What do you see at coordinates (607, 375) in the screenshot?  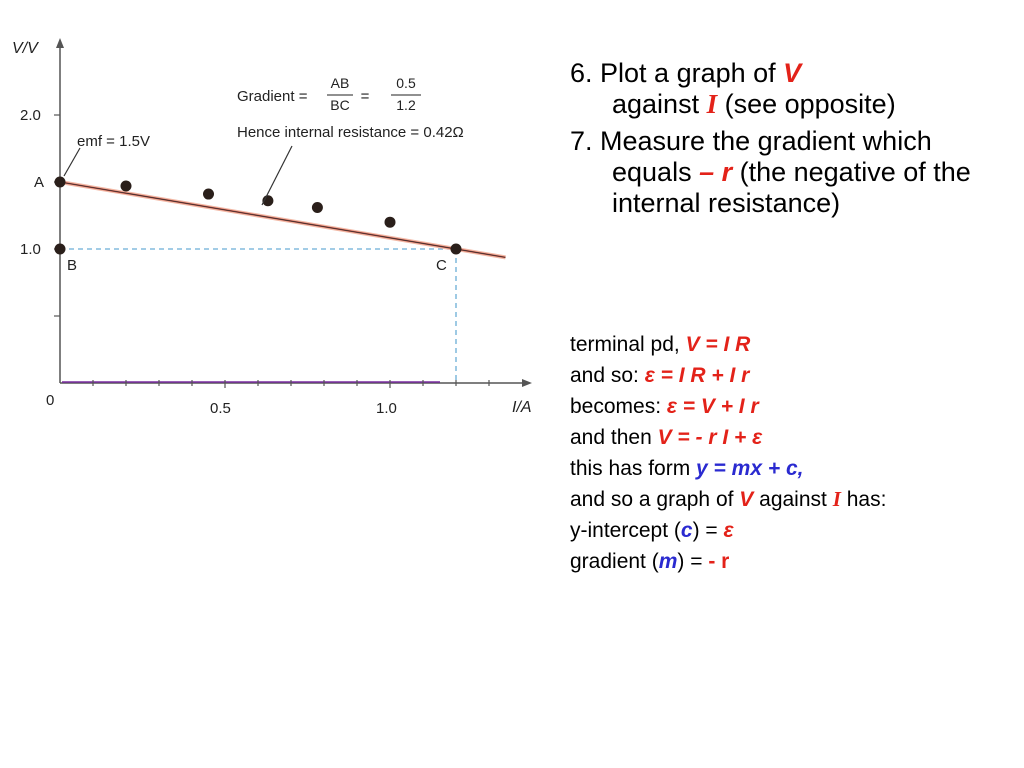 I see `deriv-text-2: and so:` at bounding box center [607, 375].